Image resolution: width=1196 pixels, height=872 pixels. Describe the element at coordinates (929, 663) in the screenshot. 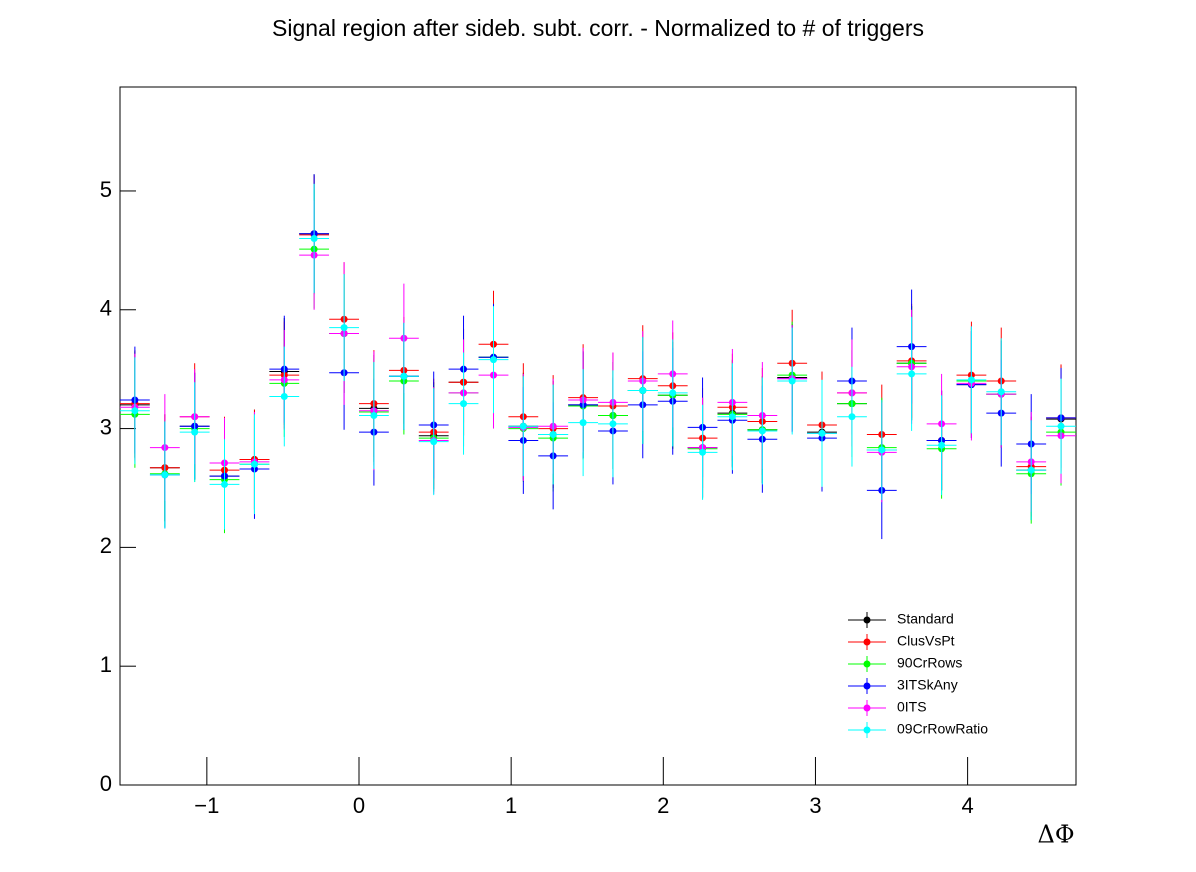

I see `legend-label: 90CrRows` at that location.